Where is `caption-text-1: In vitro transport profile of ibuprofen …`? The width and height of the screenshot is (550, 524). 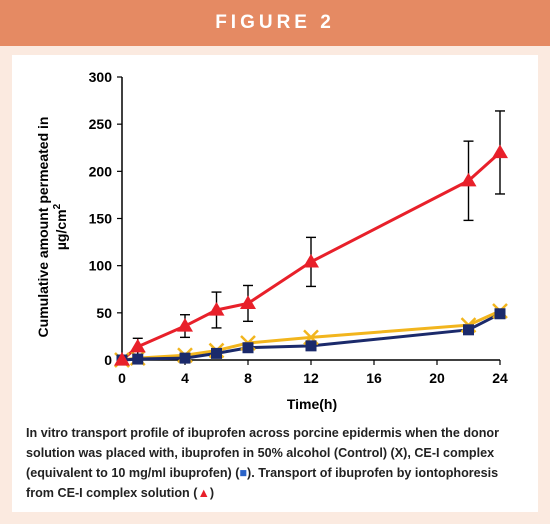
caption-text-1: In vitro transport profile of ibuprofen … is located at coordinates (263, 453).